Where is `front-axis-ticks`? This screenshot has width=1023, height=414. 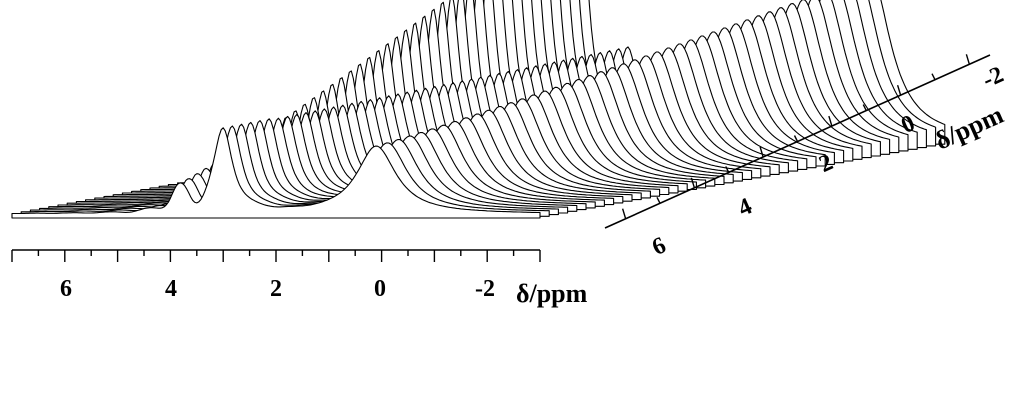
front-axis-ticks is located at coordinates (276, 256).